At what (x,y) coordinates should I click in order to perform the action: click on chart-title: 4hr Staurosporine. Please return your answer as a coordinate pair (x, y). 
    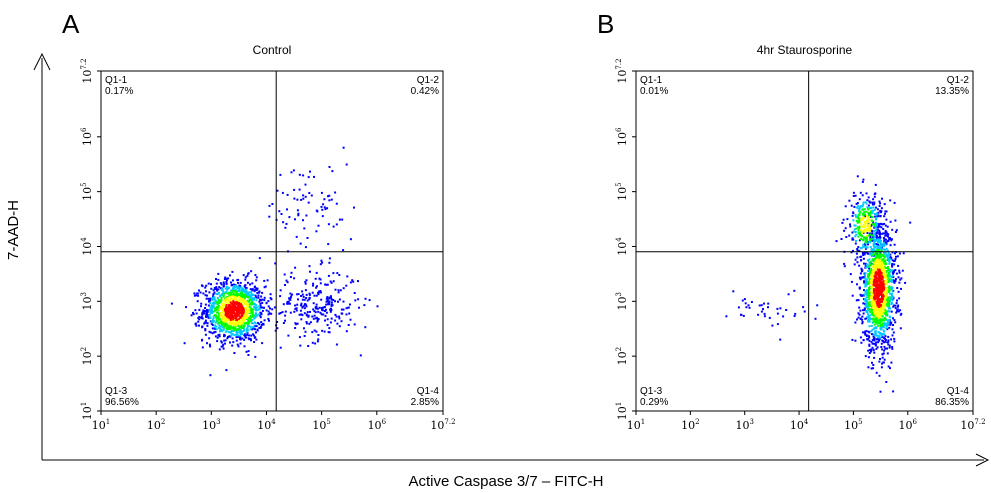
    Looking at the image, I should click on (805, 50).